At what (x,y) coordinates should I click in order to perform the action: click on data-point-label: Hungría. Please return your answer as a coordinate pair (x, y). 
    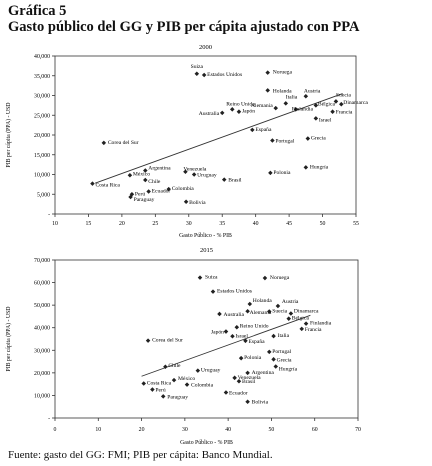
    Looking at the image, I should click on (319, 167).